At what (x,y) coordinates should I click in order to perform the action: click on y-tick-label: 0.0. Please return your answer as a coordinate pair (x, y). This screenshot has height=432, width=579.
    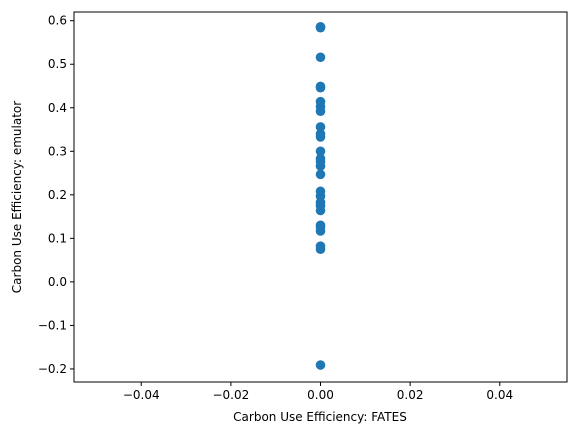
    Looking at the image, I should click on (57, 282).